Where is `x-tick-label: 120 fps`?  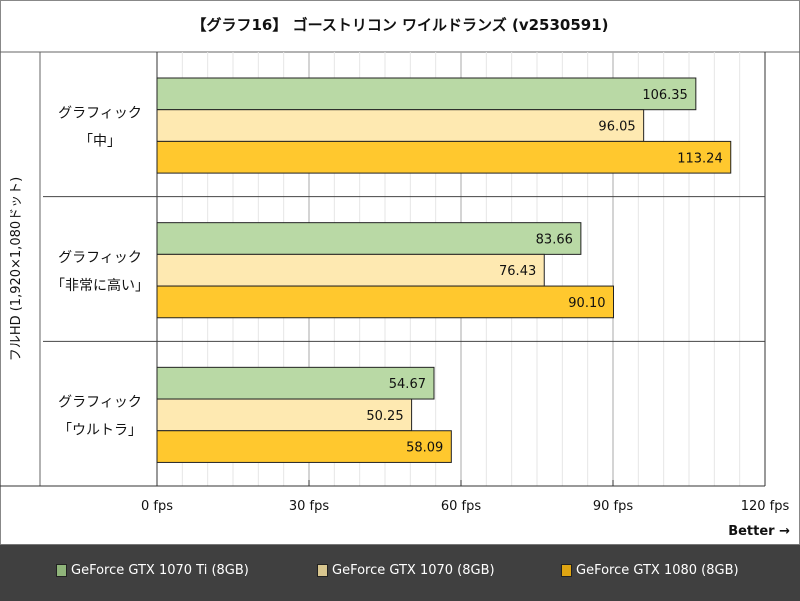 x-tick-label: 120 fps is located at coordinates (765, 506).